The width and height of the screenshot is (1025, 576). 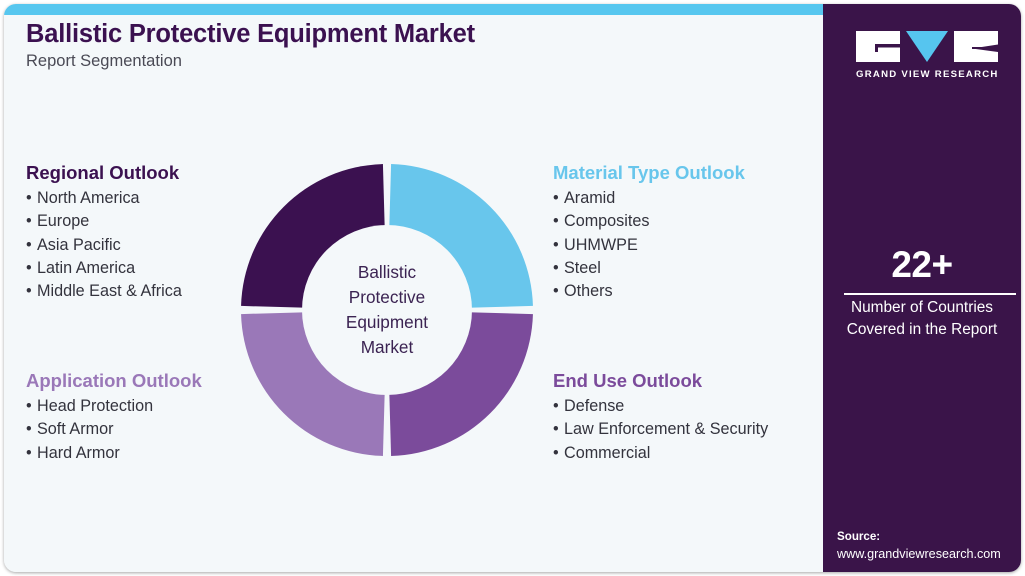 I want to click on list-item: Soft Armor, so click(x=114, y=429).